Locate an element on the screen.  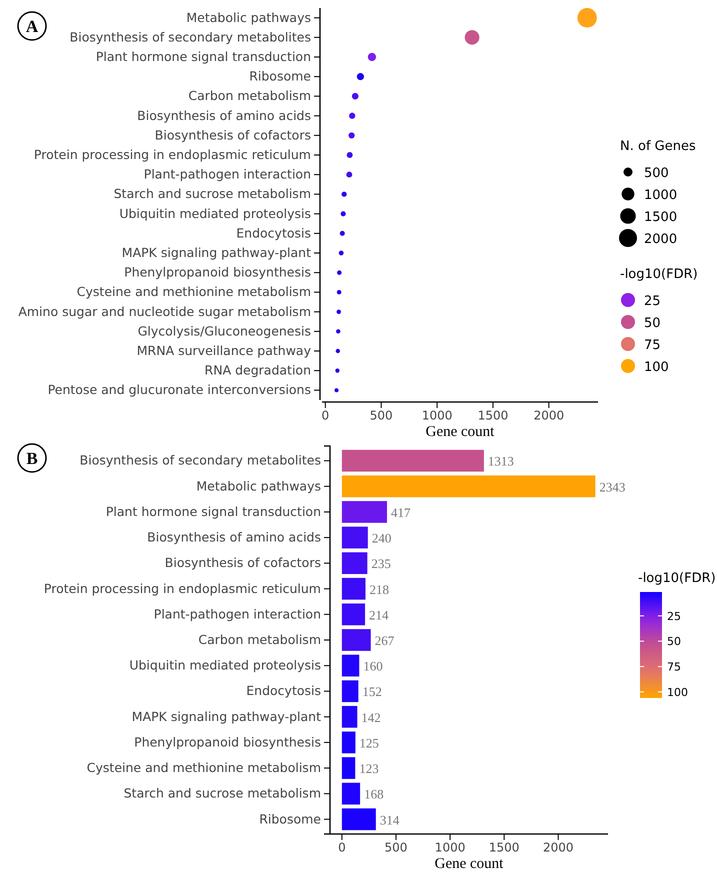
data-label: 152 is located at coordinates (372, 692).